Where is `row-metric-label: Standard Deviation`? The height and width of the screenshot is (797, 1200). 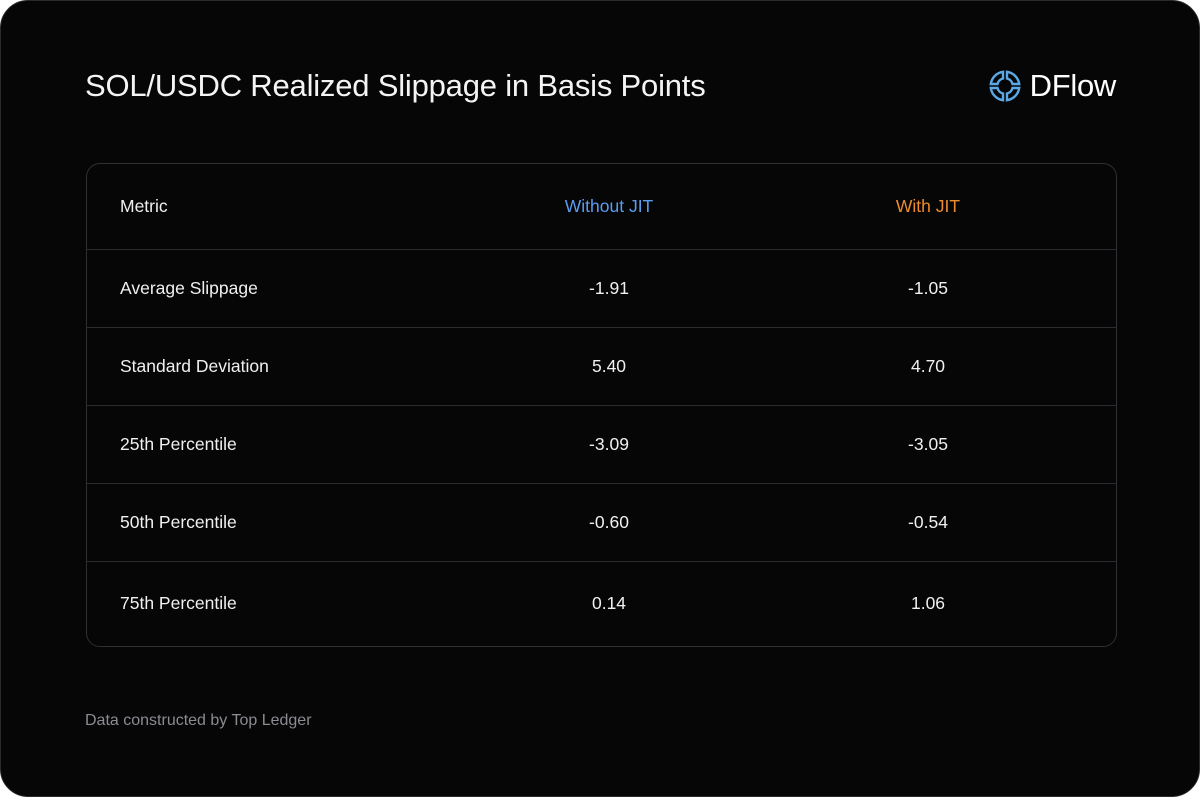 row-metric-label: Standard Deviation is located at coordinates (252, 365).